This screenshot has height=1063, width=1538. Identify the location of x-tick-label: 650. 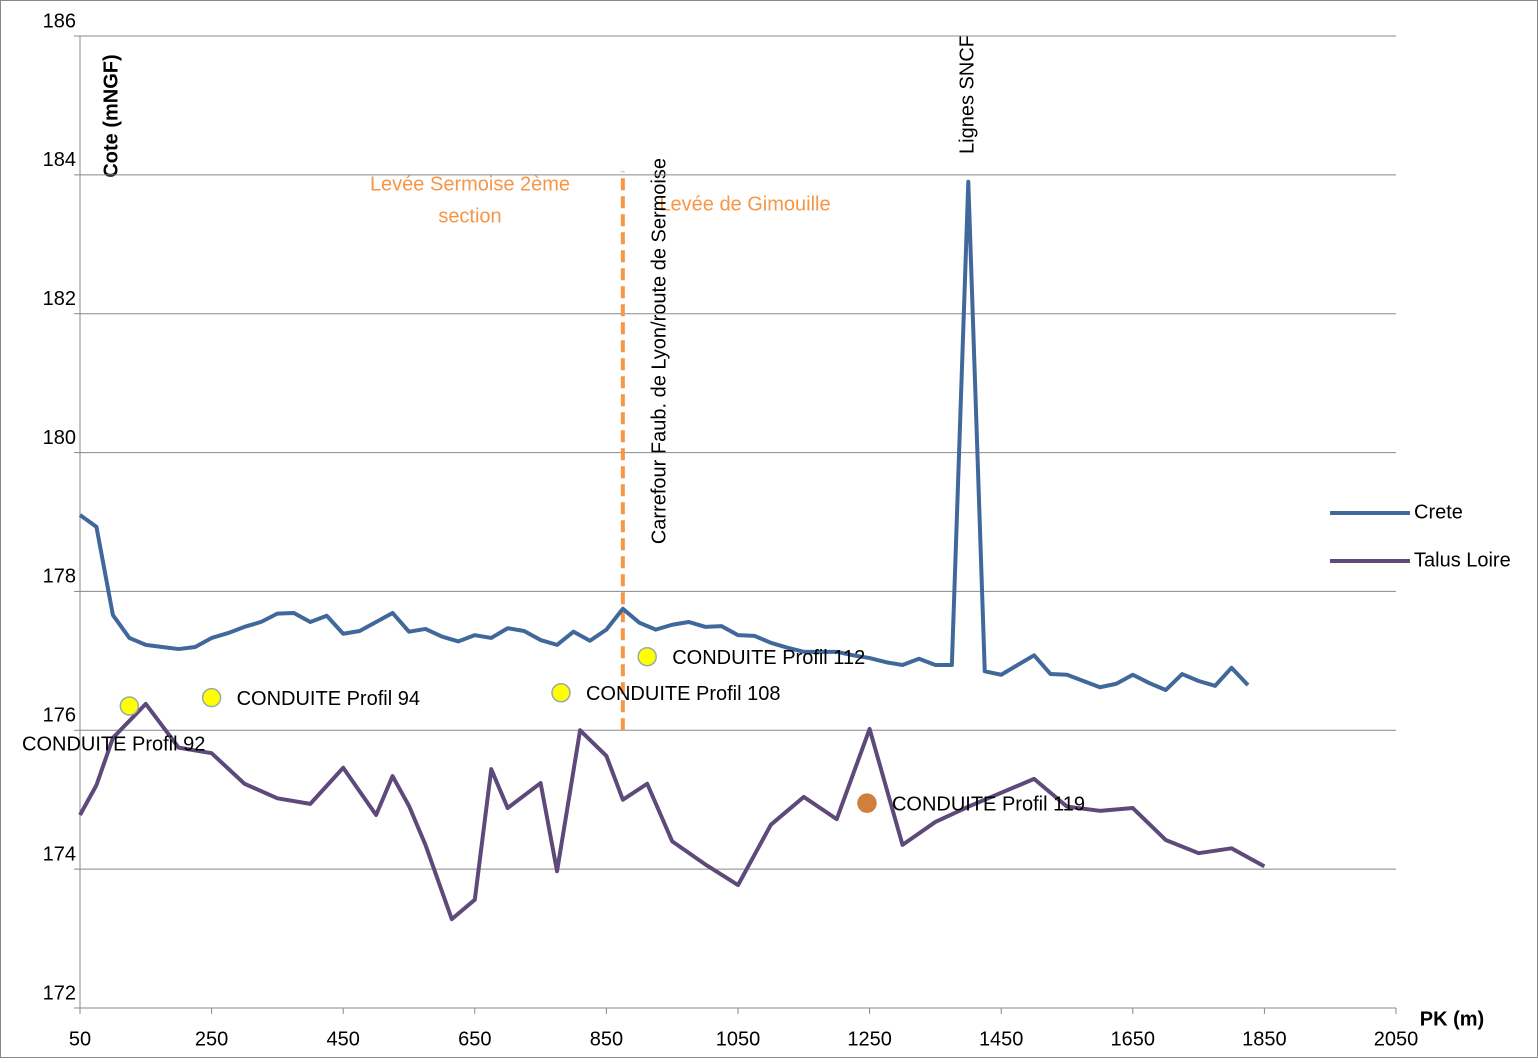
(474, 1039).